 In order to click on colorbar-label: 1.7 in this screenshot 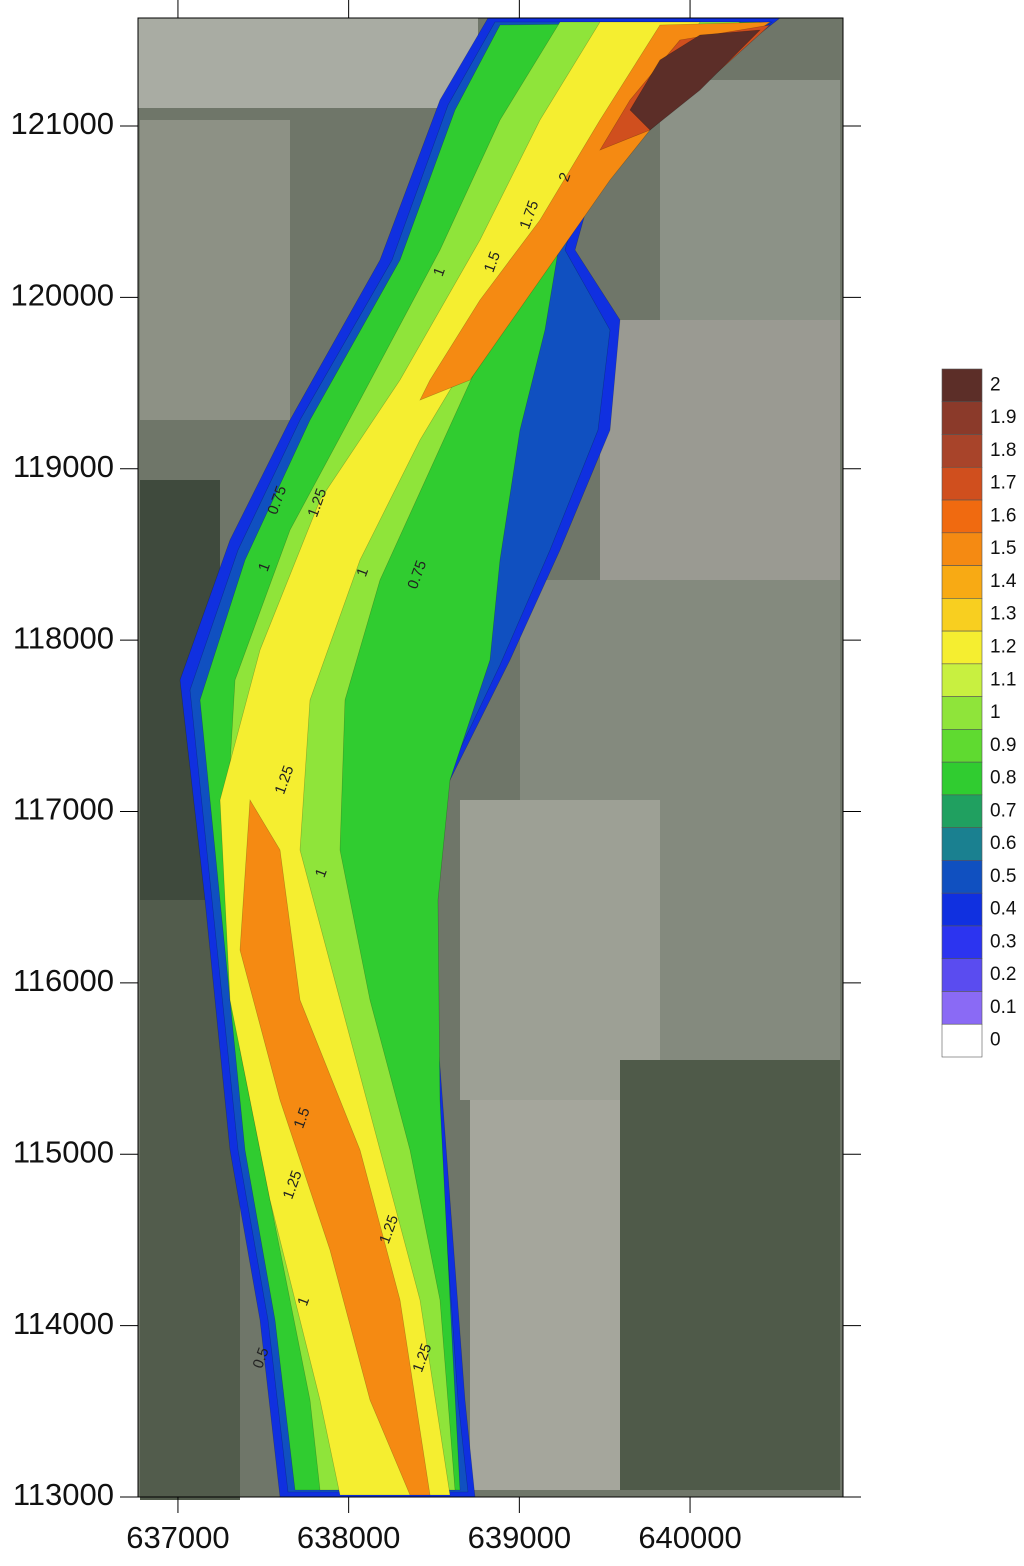, I will do `click(1003, 483)`.